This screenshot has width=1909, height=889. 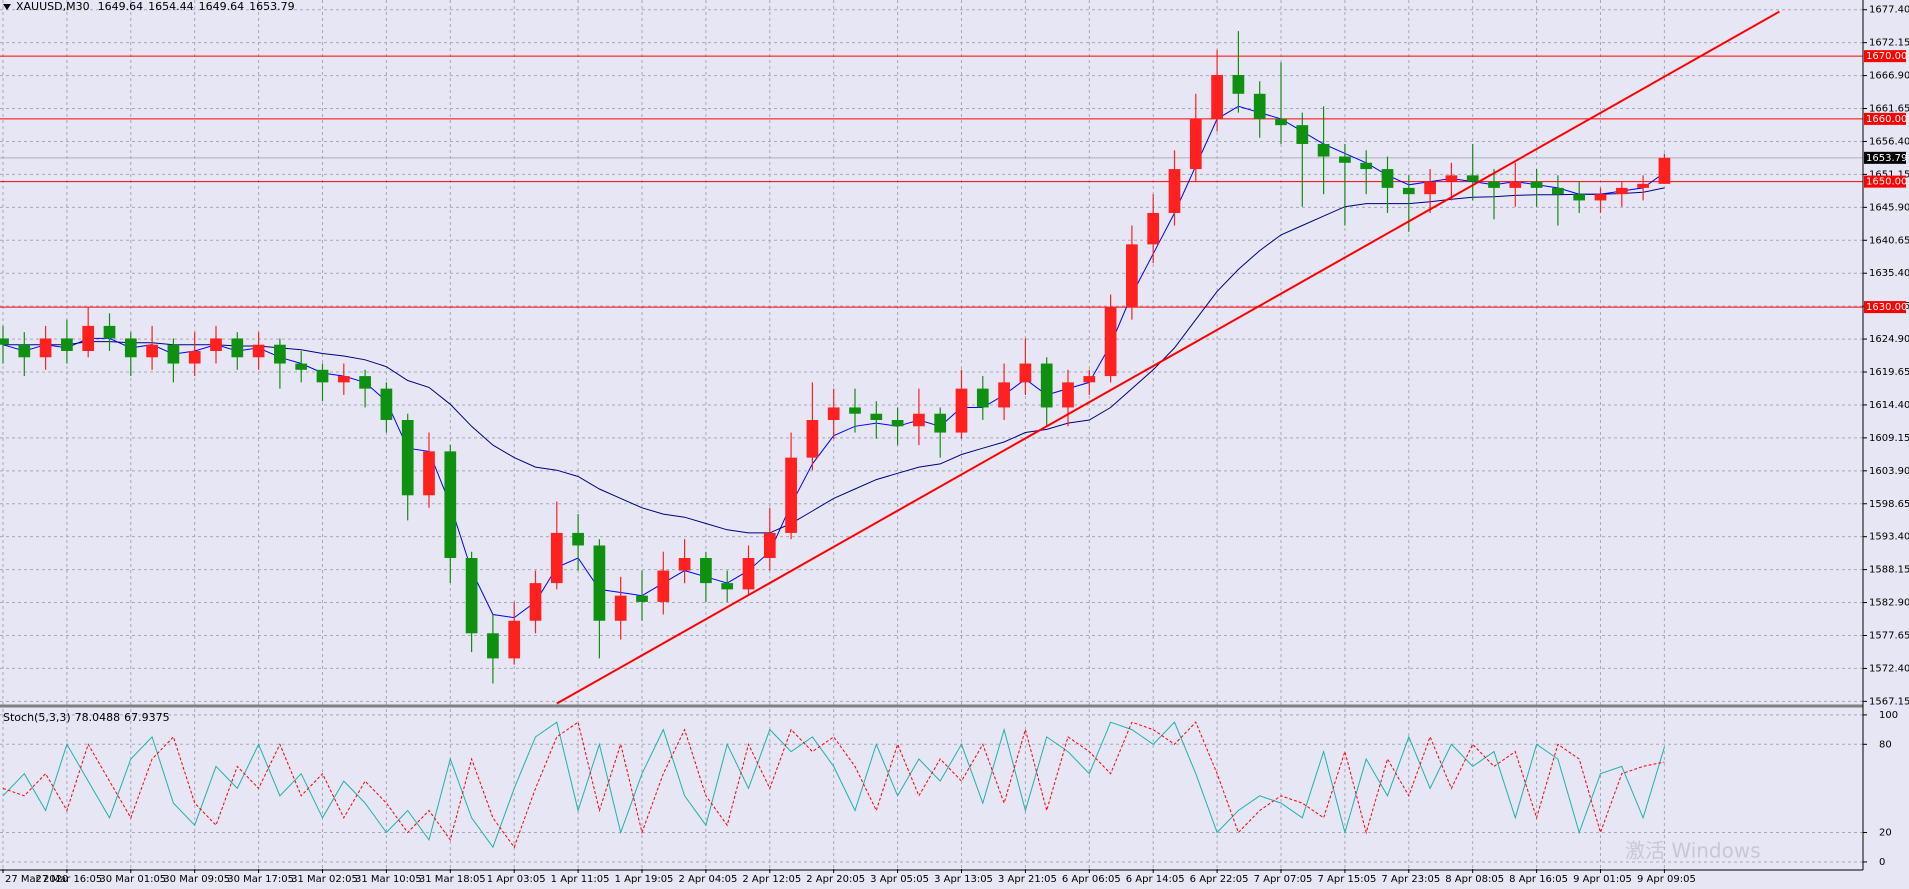 I want to click on chart-header: XAUUSD,M30 1649.64 1654.44 1649.64 1653.79, so click(x=155, y=6).